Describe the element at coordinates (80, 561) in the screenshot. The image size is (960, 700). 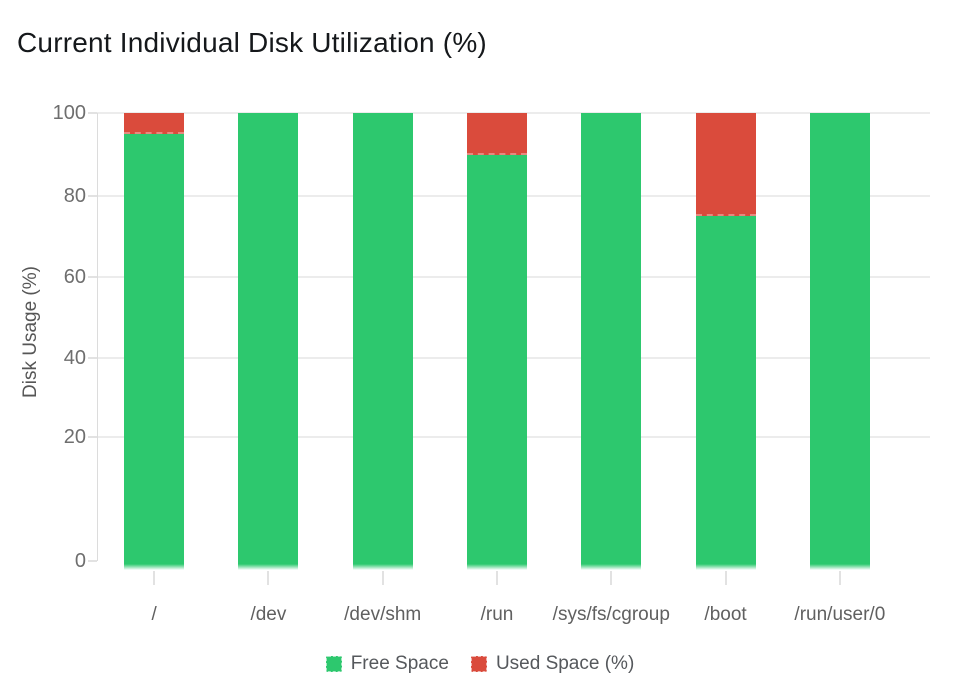
I see `y-tick-label-0: 0` at that location.